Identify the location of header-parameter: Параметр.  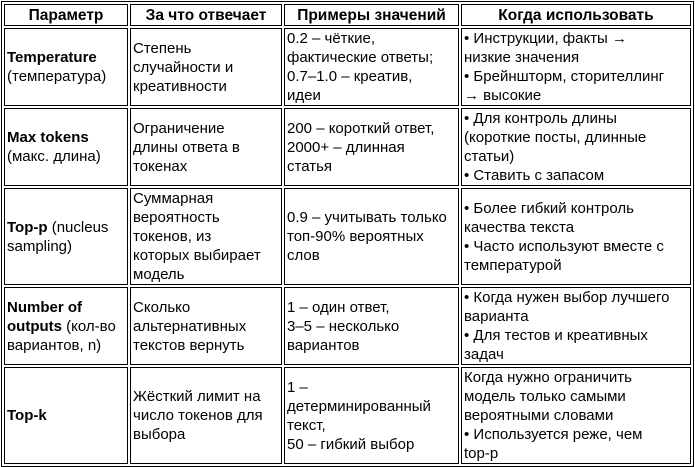
(66, 15).